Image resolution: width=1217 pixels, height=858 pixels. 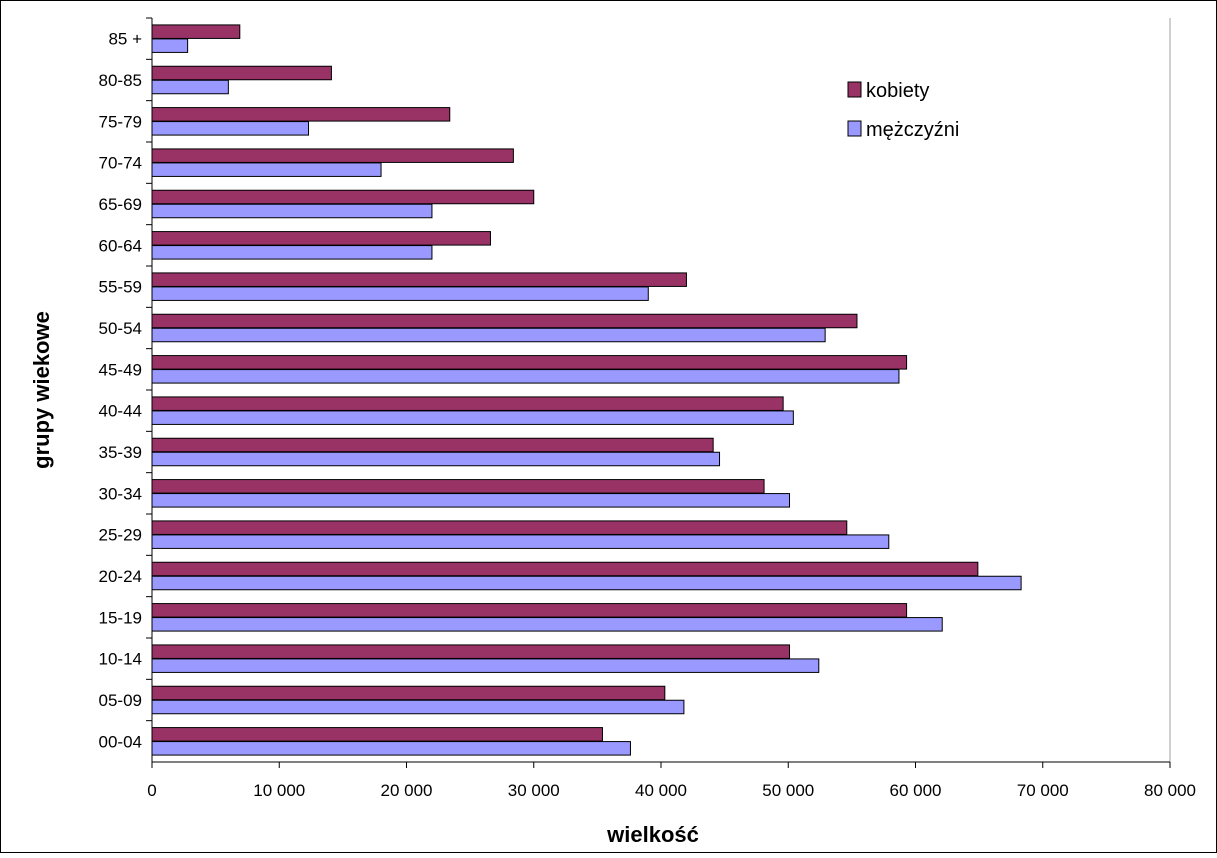 I want to click on y-tick-label: 85 +, so click(x=125, y=39).